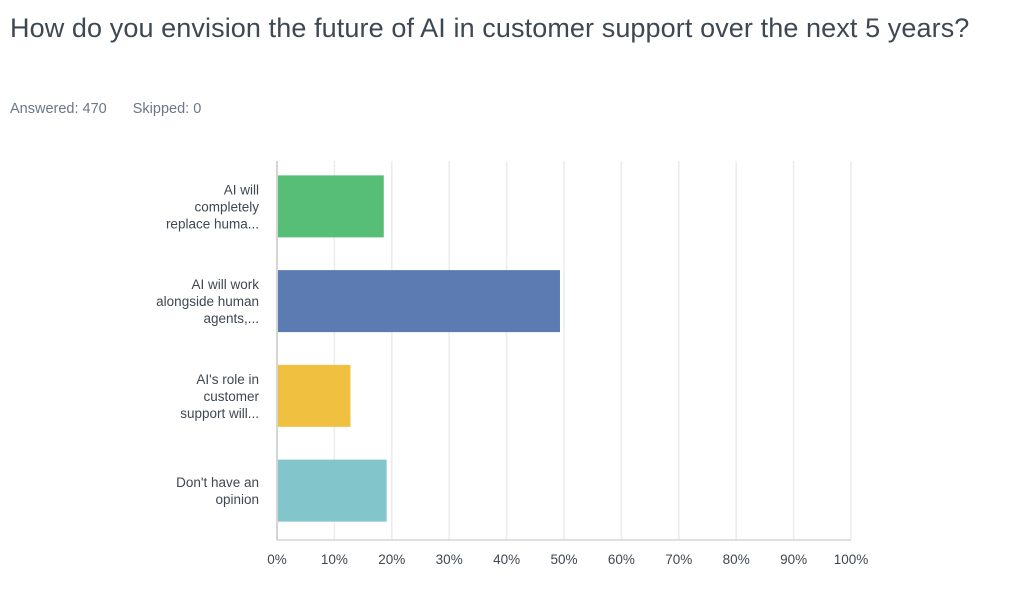  Describe the element at coordinates (736, 559) in the screenshot. I see `x-tick-label: 80%` at that location.